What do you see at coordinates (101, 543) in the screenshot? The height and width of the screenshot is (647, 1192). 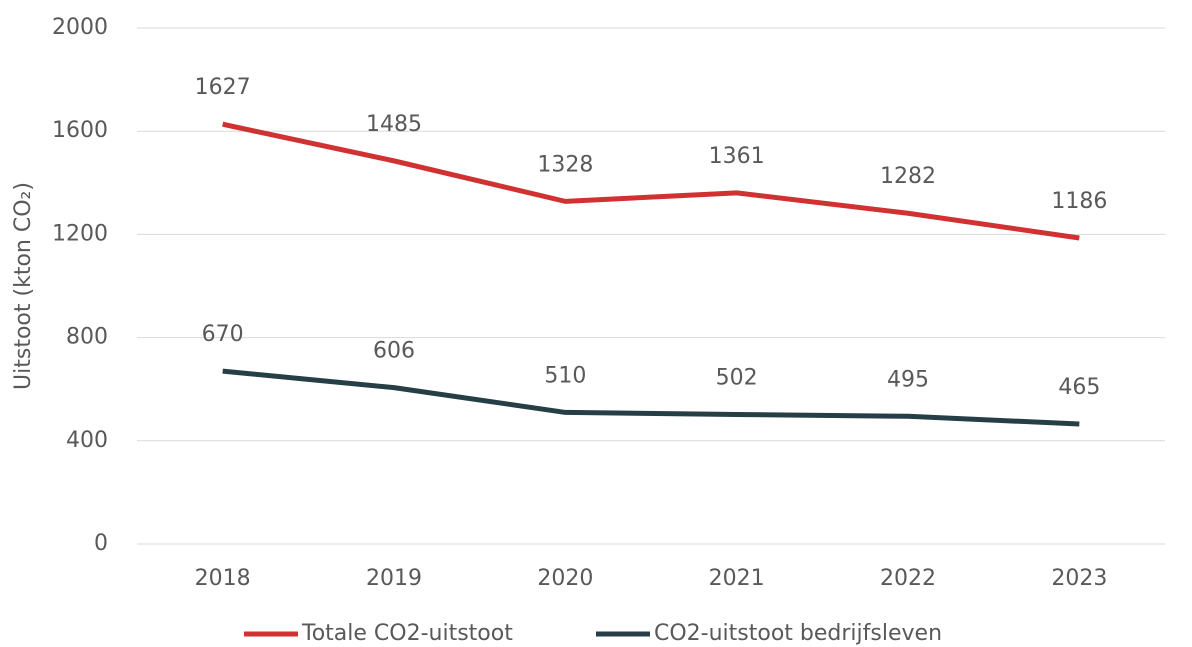 I see `y-tick-label: 0` at bounding box center [101, 543].